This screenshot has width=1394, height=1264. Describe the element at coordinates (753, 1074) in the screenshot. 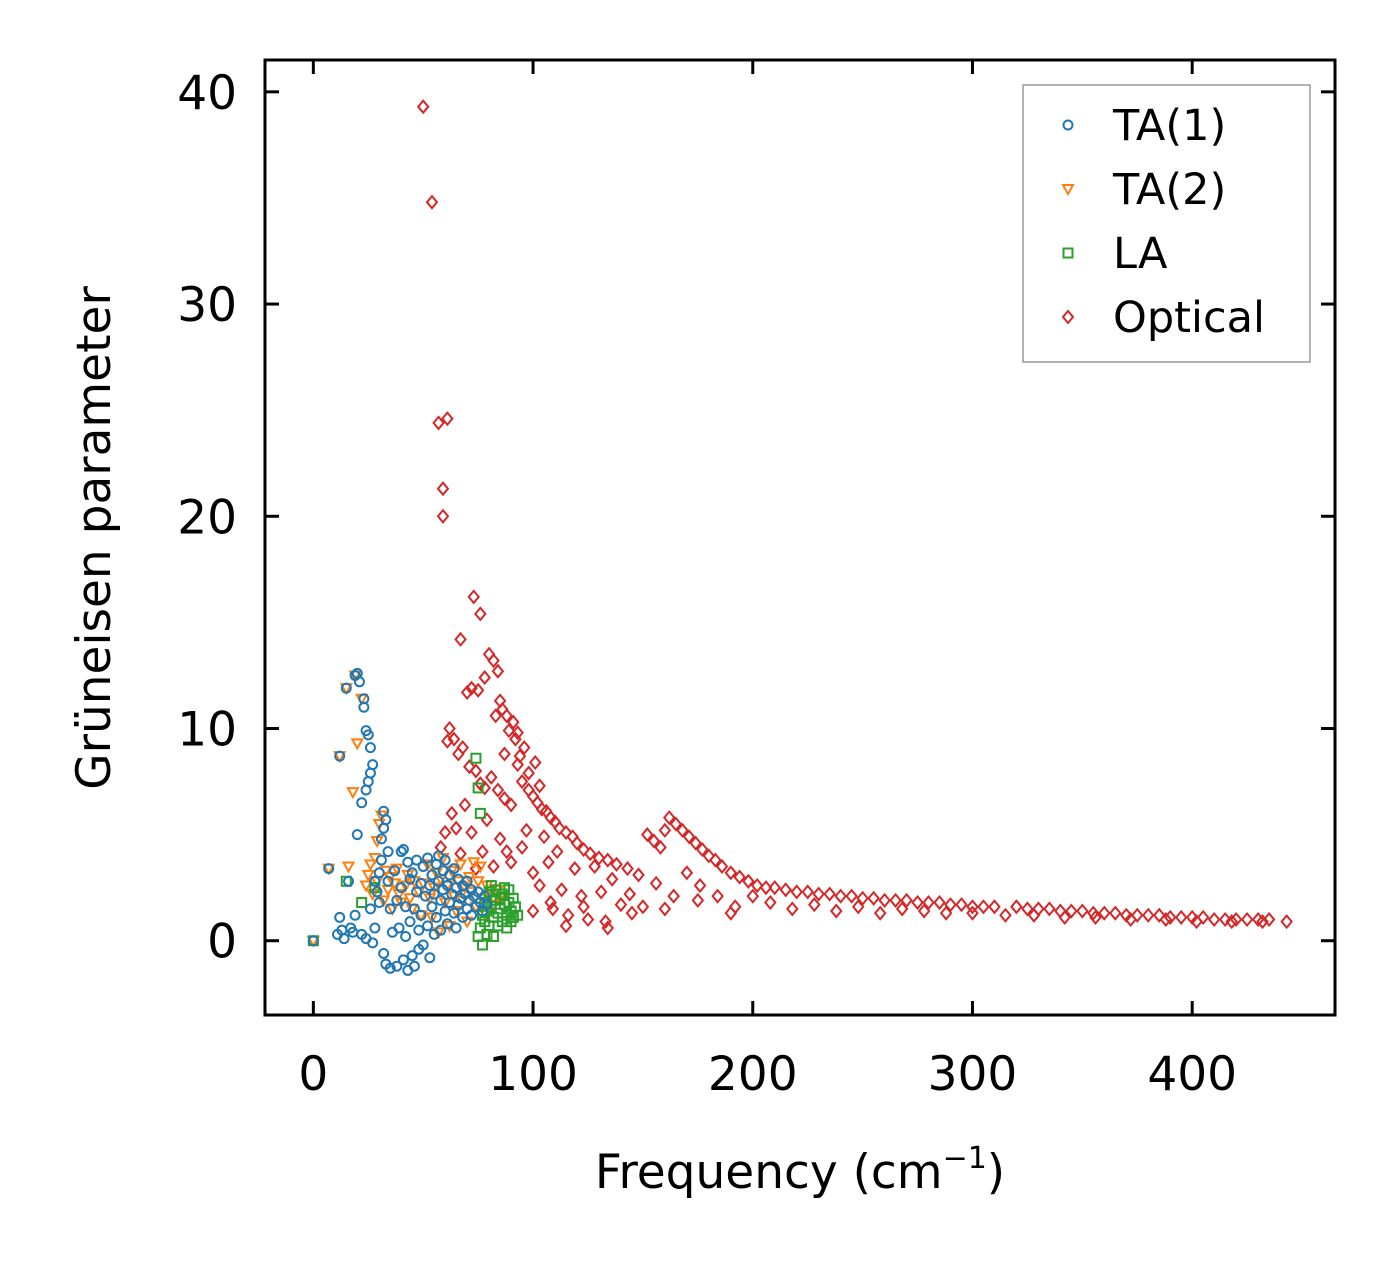

I see `x-tick-label-200: 200` at that location.